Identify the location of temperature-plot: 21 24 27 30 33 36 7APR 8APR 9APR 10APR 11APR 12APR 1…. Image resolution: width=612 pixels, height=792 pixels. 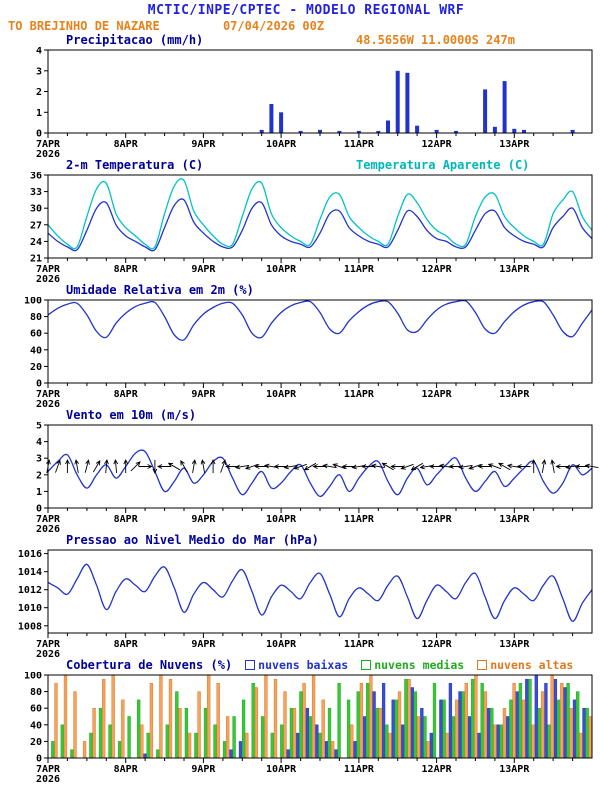
(311, 227).